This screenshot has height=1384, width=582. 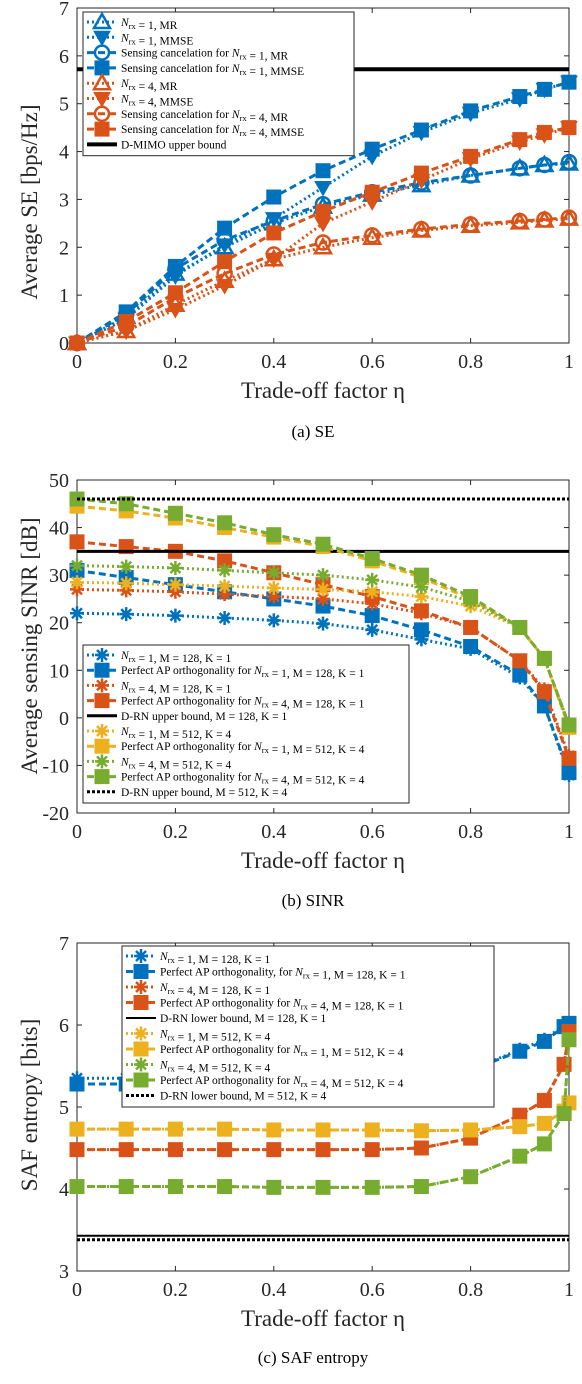 I want to click on y-tick-label: 2, so click(x=64, y=248).